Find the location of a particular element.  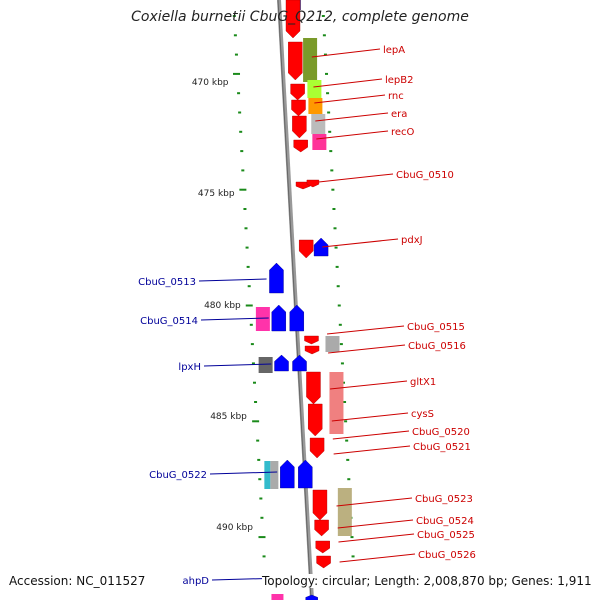

ruler-label: 475 kbp is located at coordinates (216, 194).